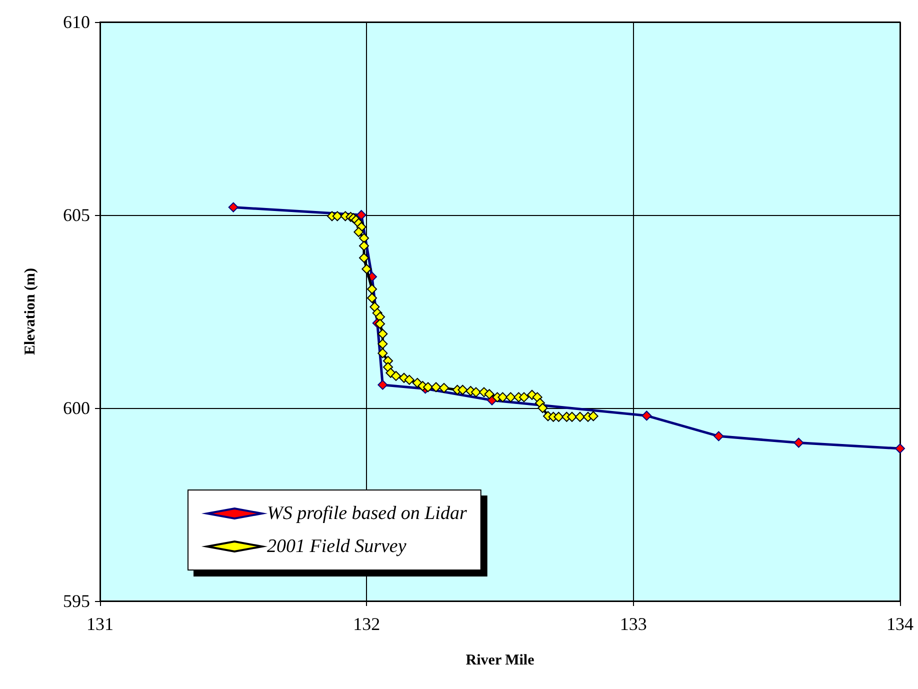  Describe the element at coordinates (366, 624) in the screenshot. I see `x-tick-label: 132` at that location.